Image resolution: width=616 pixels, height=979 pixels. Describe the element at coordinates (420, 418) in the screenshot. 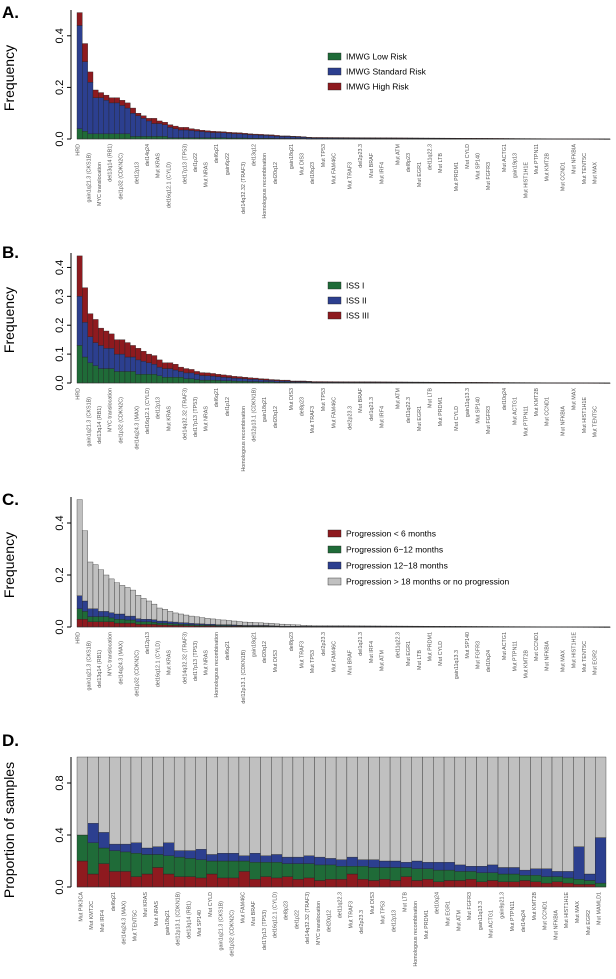

I see `panel-b-category-label: Mut EGR1` at that location.